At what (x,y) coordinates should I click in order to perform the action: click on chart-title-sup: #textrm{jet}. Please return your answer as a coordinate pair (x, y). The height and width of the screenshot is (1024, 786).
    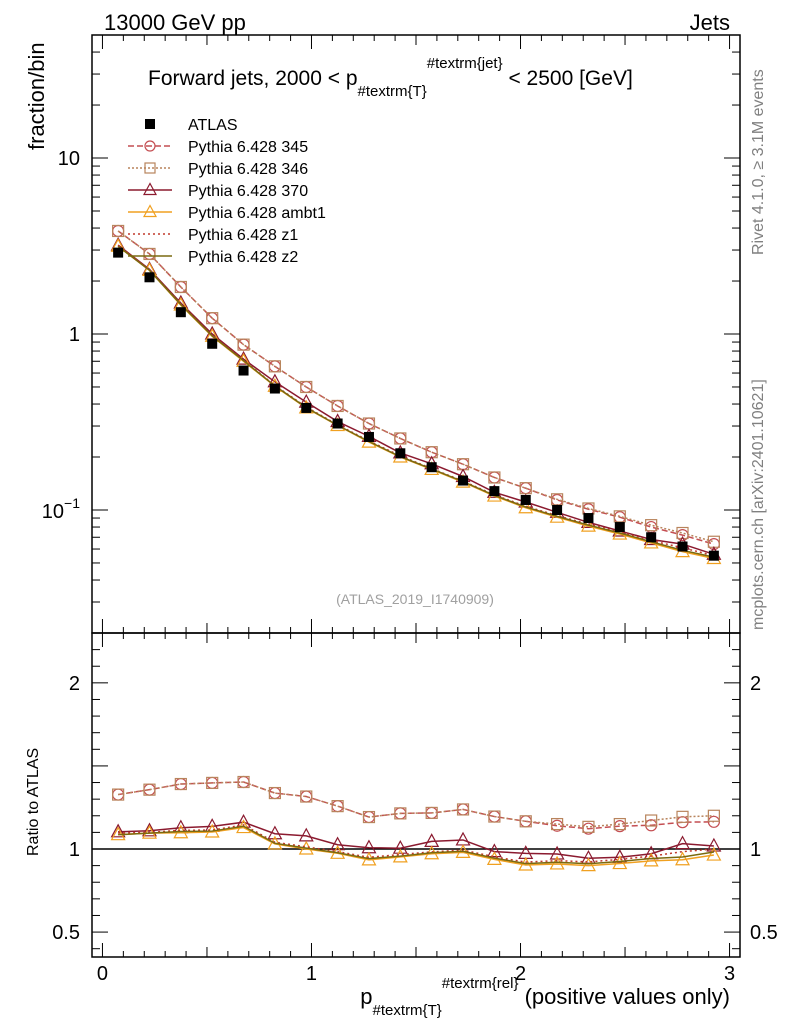
    Looking at the image, I should click on (465, 63).